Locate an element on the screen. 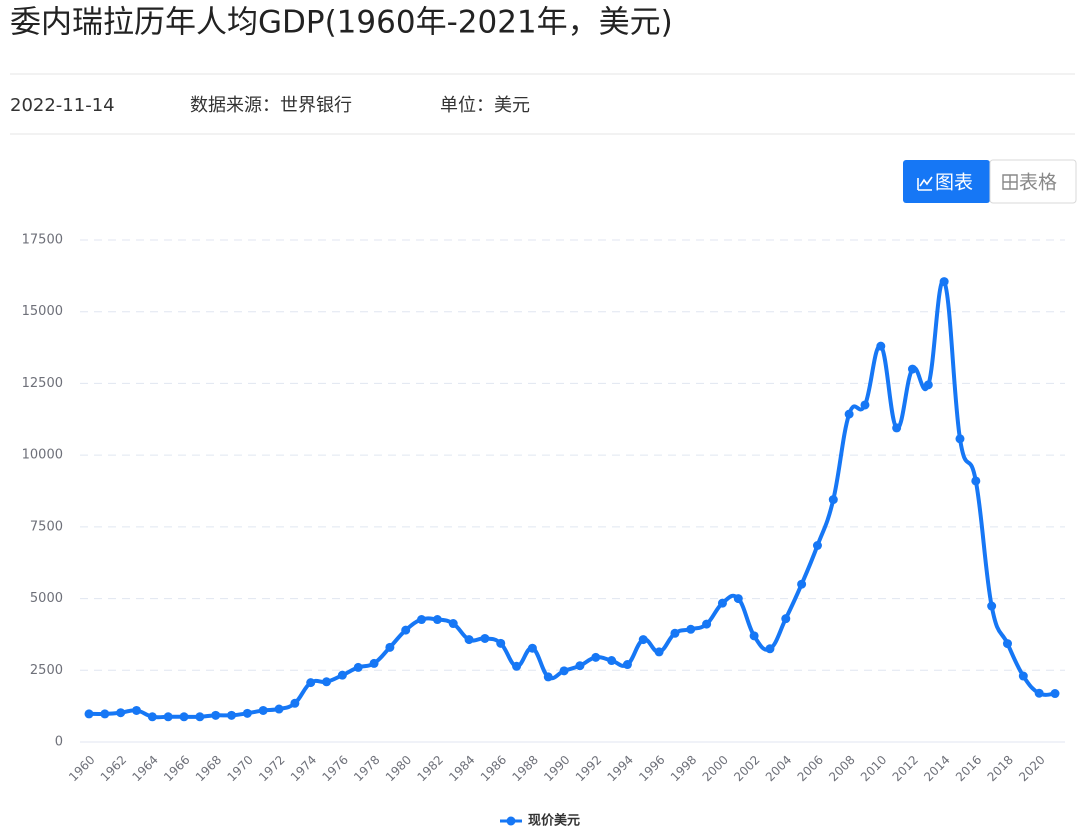 This screenshot has width=1080, height=835. y-tick-label: 5000 is located at coordinates (46, 598).